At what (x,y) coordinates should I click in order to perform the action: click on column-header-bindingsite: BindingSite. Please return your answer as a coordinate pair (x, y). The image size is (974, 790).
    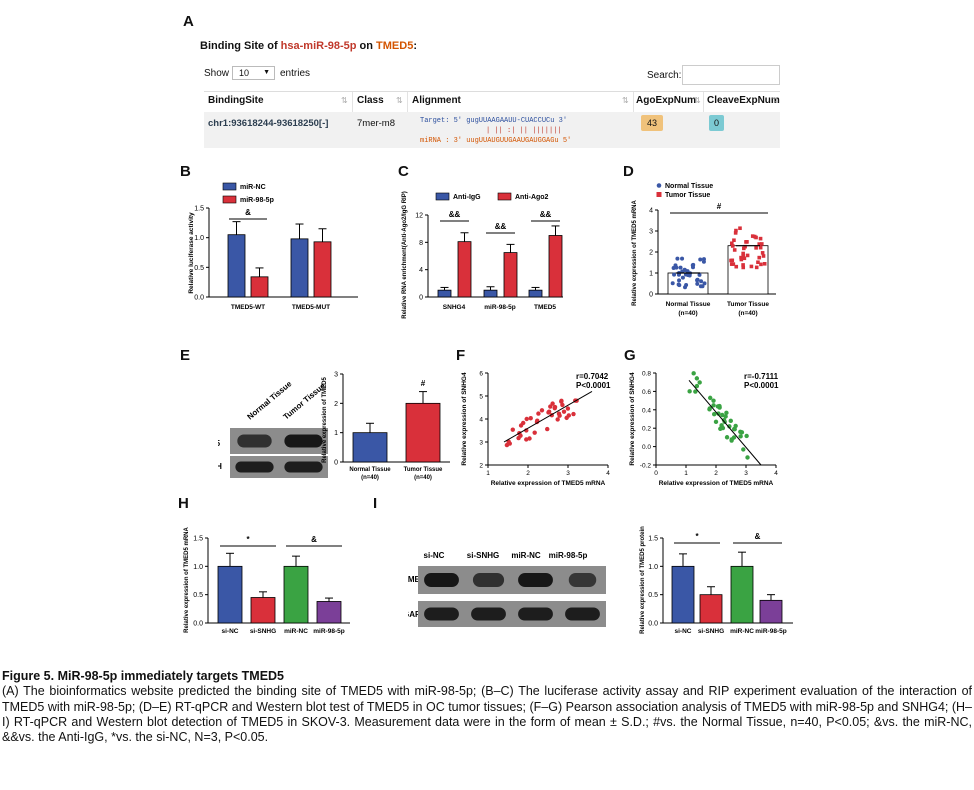
    Looking at the image, I should click on (236, 100).